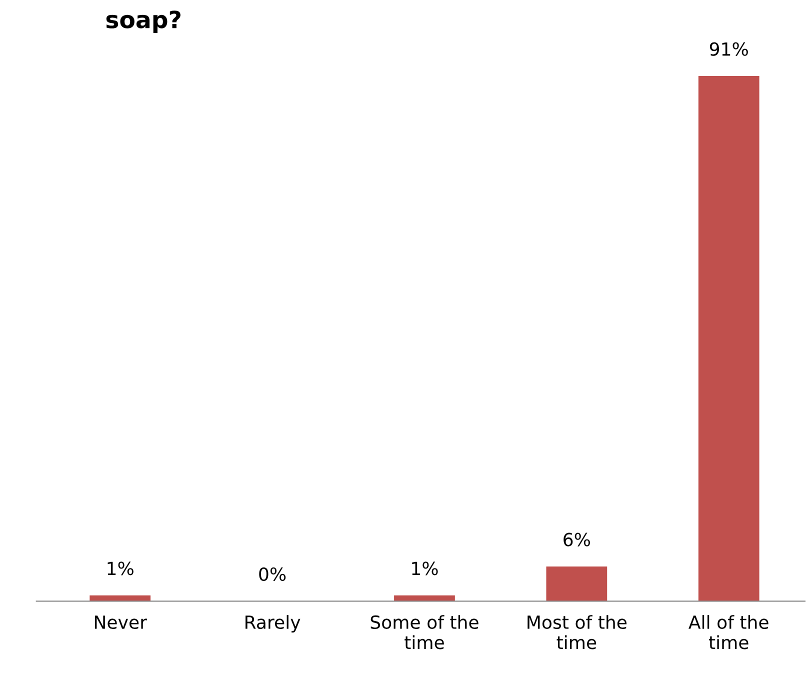 The width and height of the screenshot is (809, 677). Describe the element at coordinates (728, 632) in the screenshot. I see `x-tick-label: All of the time` at that location.